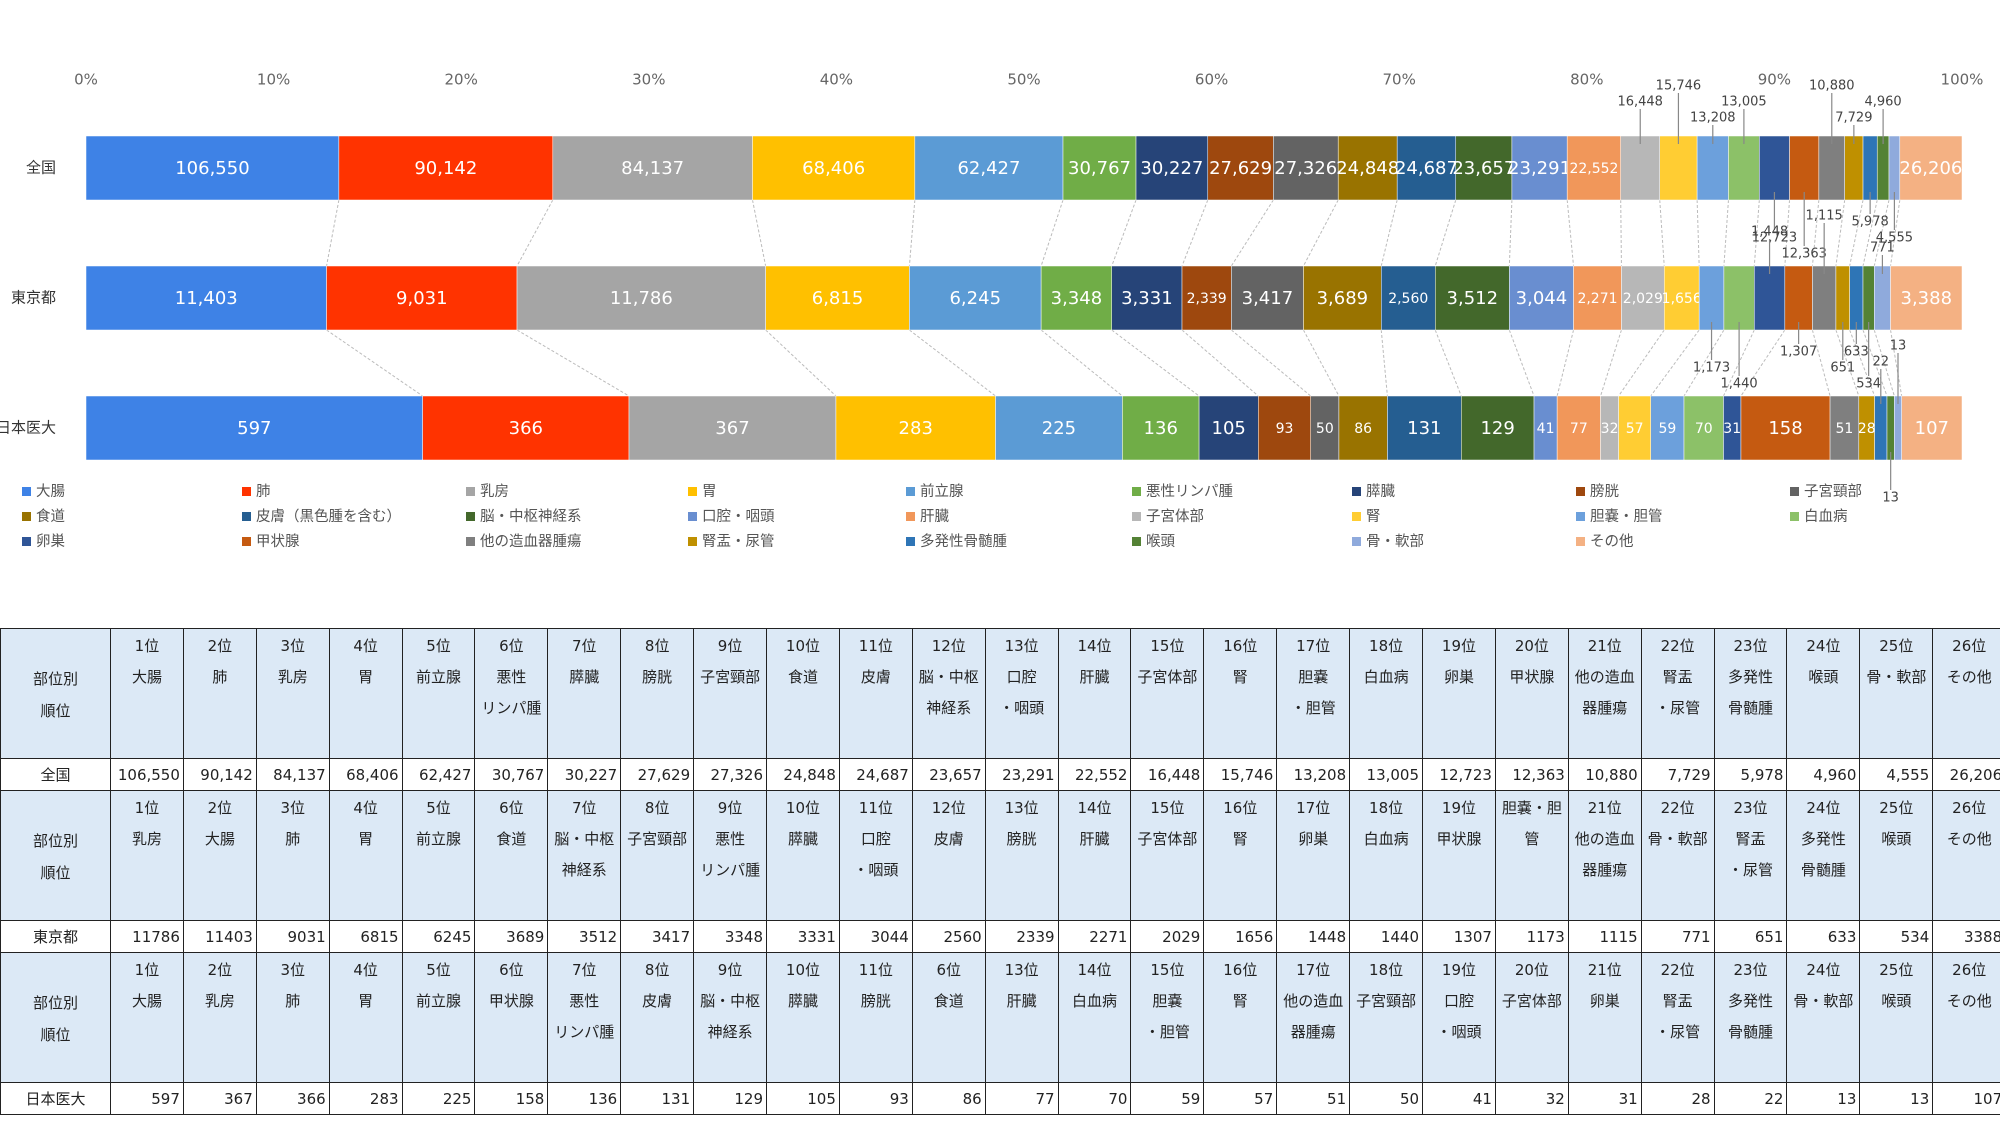 This screenshot has width=2000, height=1125. Describe the element at coordinates (1896, 855) in the screenshot. I see `rank-cell: 25位 喉頭` at that location.